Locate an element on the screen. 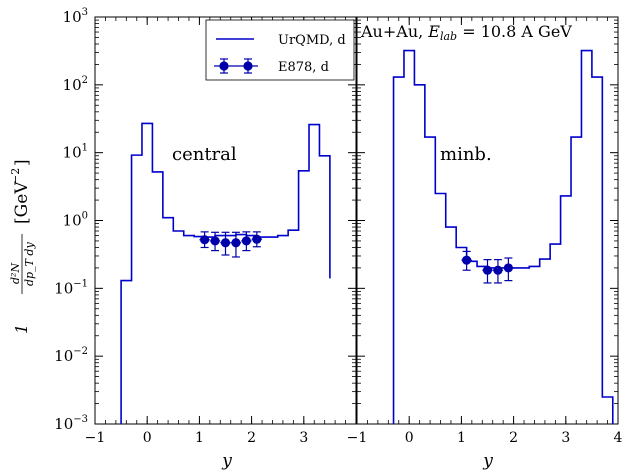 The width and height of the screenshot is (631, 472). legend-label-urqmd: UrQMD, d is located at coordinates (312, 40).